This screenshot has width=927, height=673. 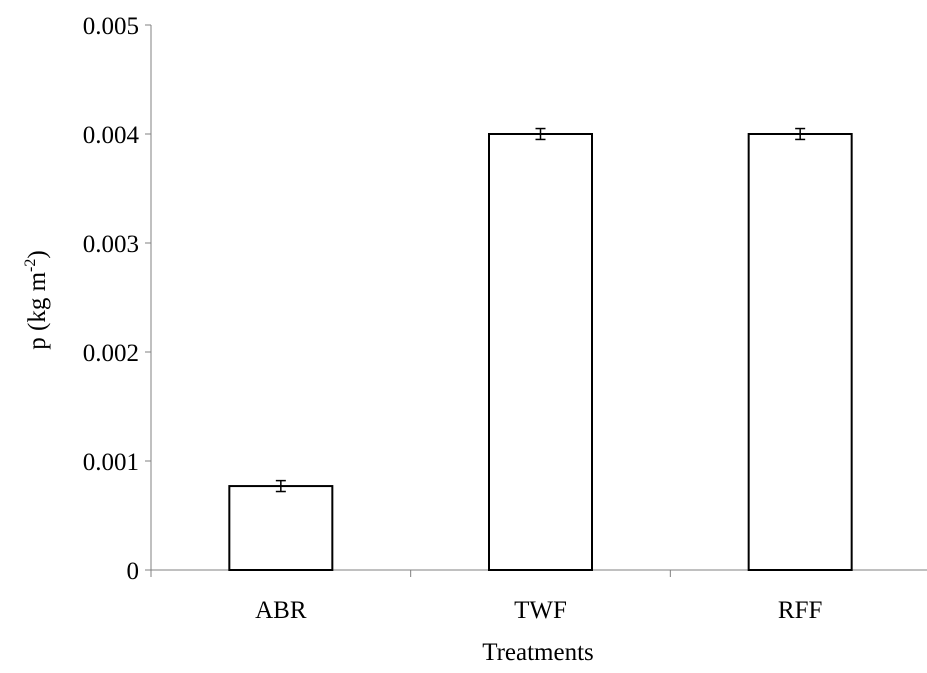 I want to click on error-bar-twf, so click(x=540, y=134).